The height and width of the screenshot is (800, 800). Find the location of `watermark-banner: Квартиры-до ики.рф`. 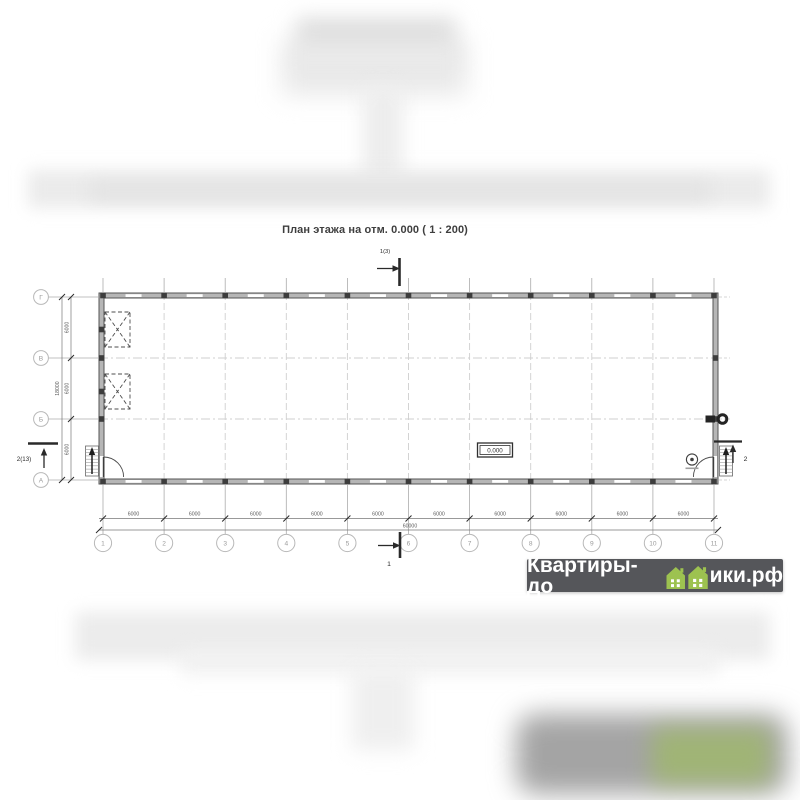

watermark-banner: Квартиры-до ики.рф is located at coordinates (655, 576).